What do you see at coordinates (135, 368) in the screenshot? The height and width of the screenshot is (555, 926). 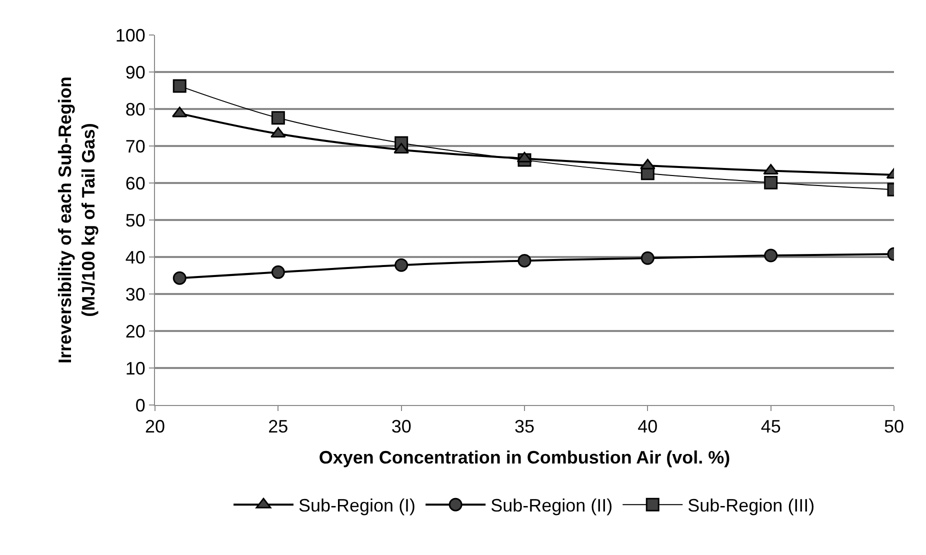 I see `y-tick-label: 10` at bounding box center [135, 368].